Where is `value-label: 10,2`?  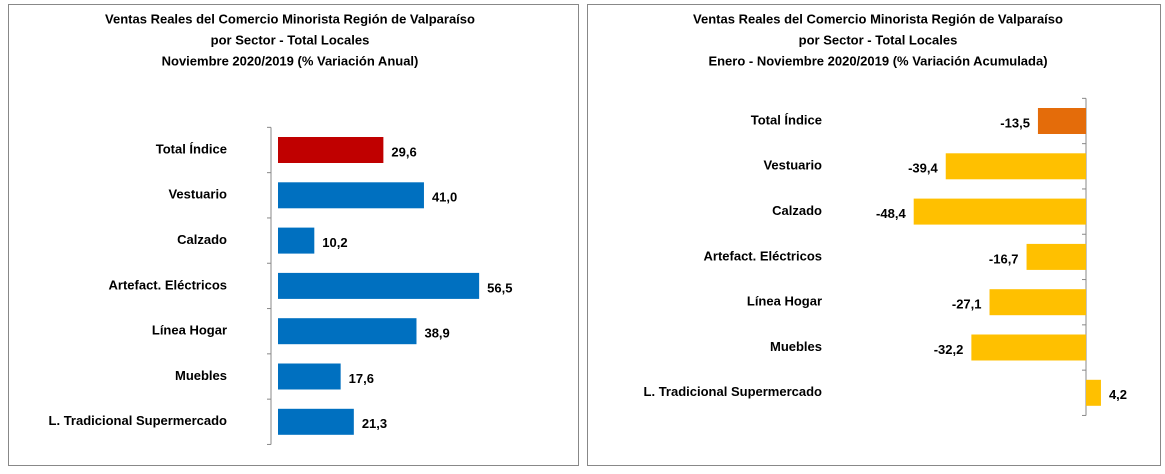
value-label: 10,2 is located at coordinates (334, 242).